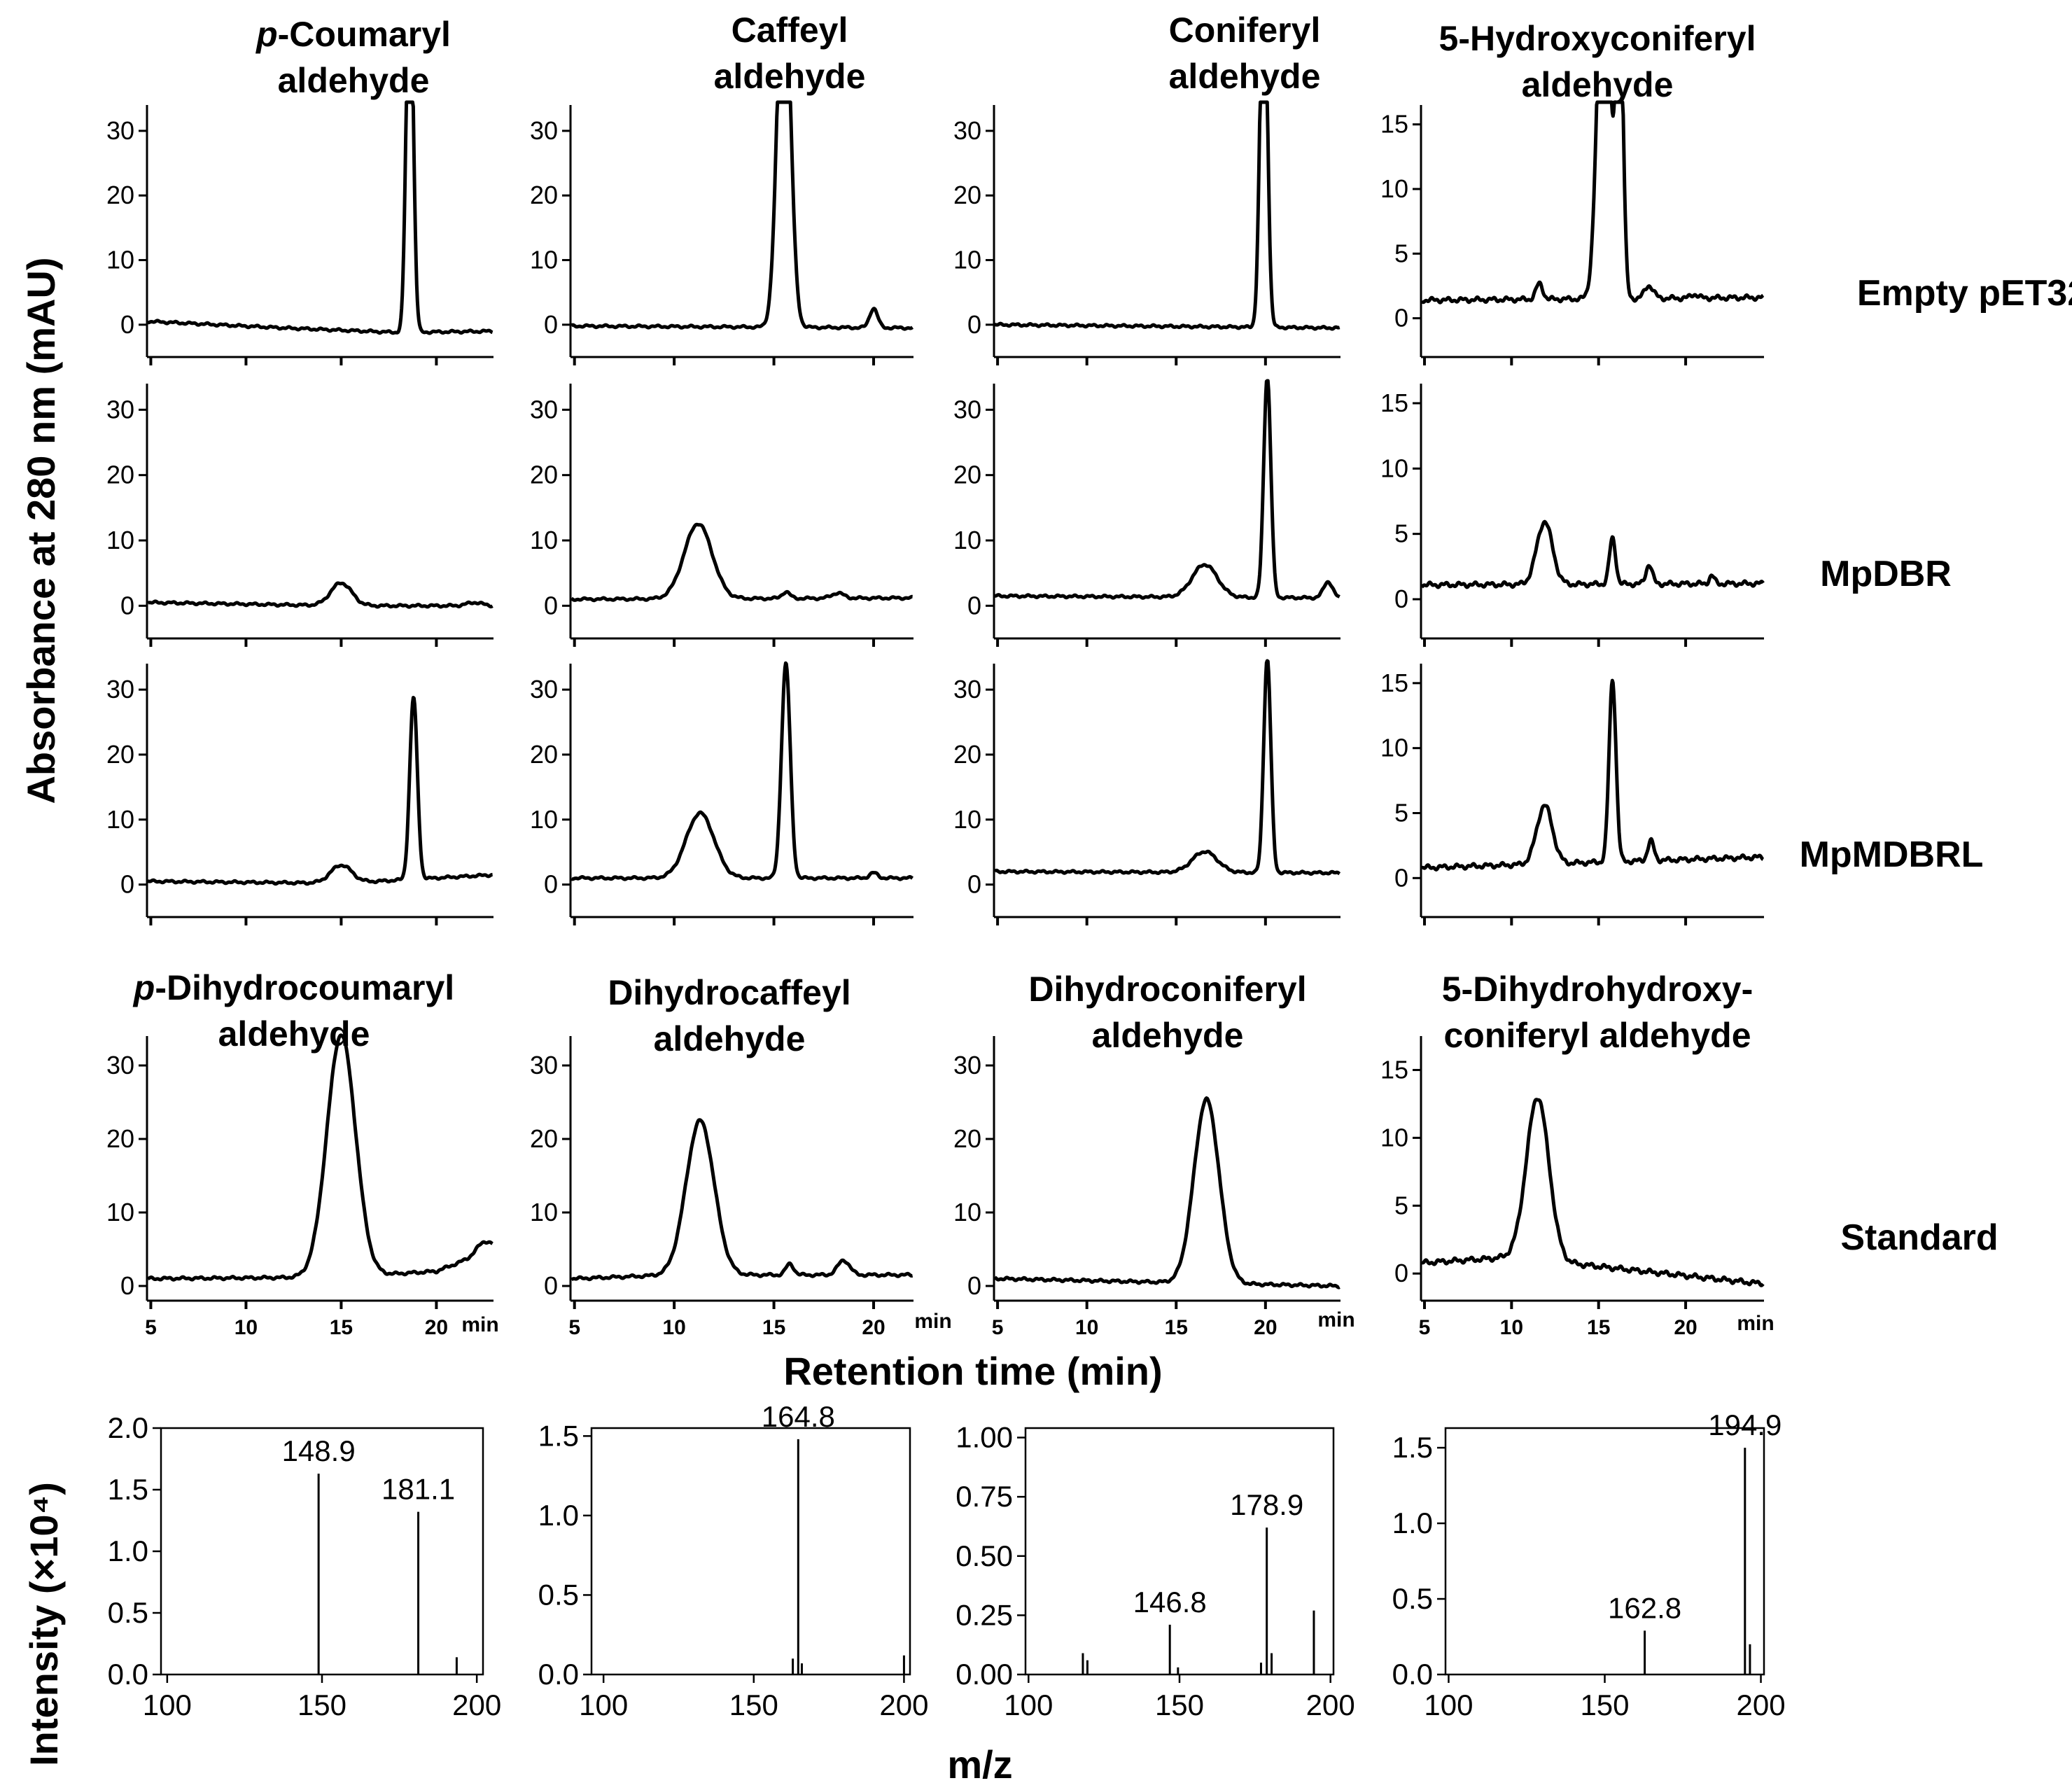 The height and width of the screenshot is (1790, 2072). What do you see at coordinates (319, 1450) in the screenshot?
I see `ms-peak-label: 148.9` at bounding box center [319, 1450].